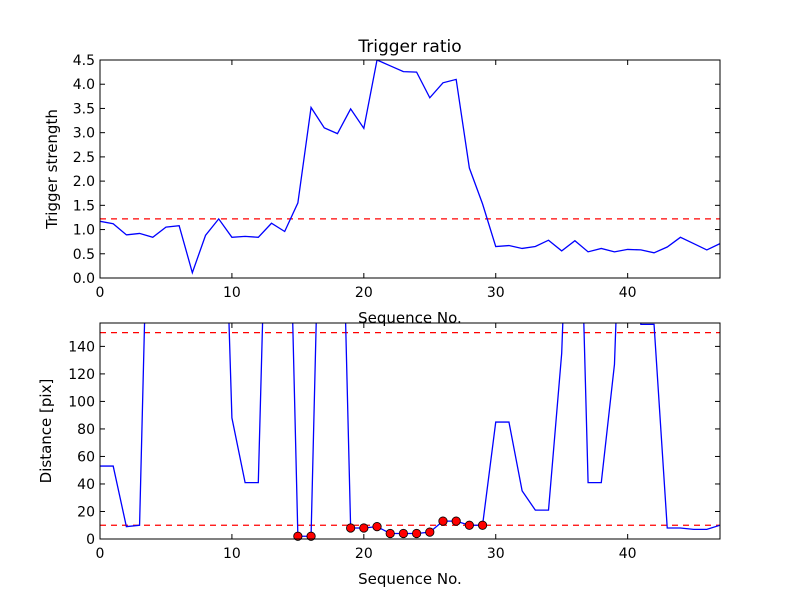 Image resolution: width=800 pixels, height=600 pixels. I want to click on y-tick-label: 4.0, so click(84, 85).